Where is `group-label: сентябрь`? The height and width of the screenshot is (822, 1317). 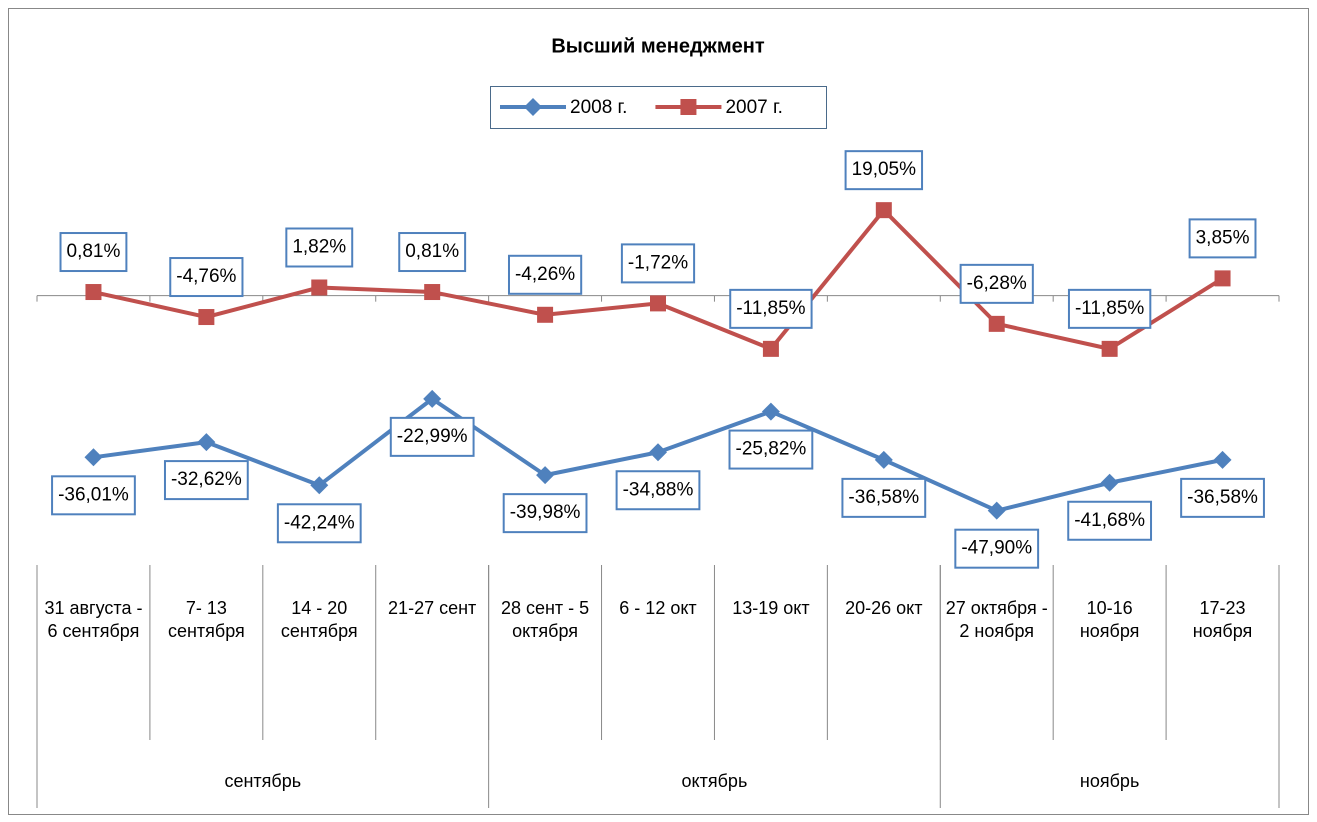 group-label: сентябрь is located at coordinates (263, 781).